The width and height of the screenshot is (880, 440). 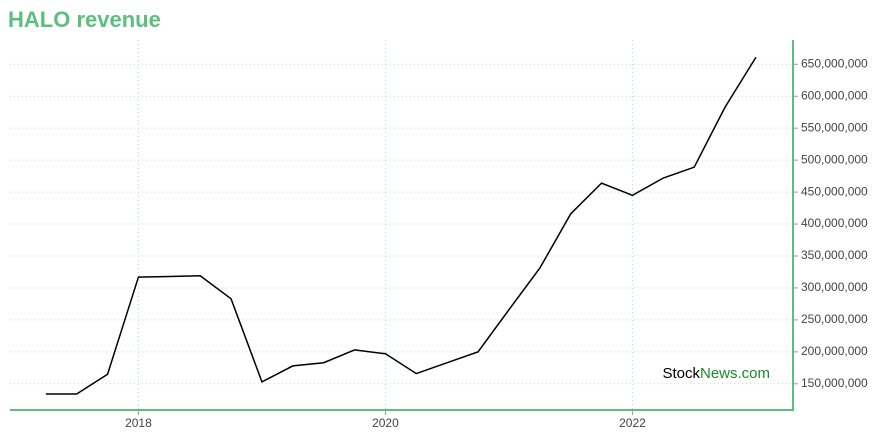 I want to click on watermark-part: News.com, so click(x=735, y=373).